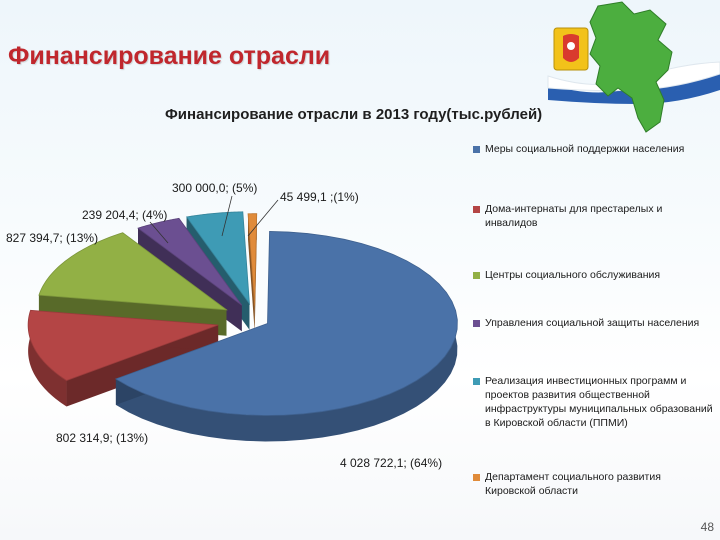  I want to click on page-number: 48, so click(707, 527).